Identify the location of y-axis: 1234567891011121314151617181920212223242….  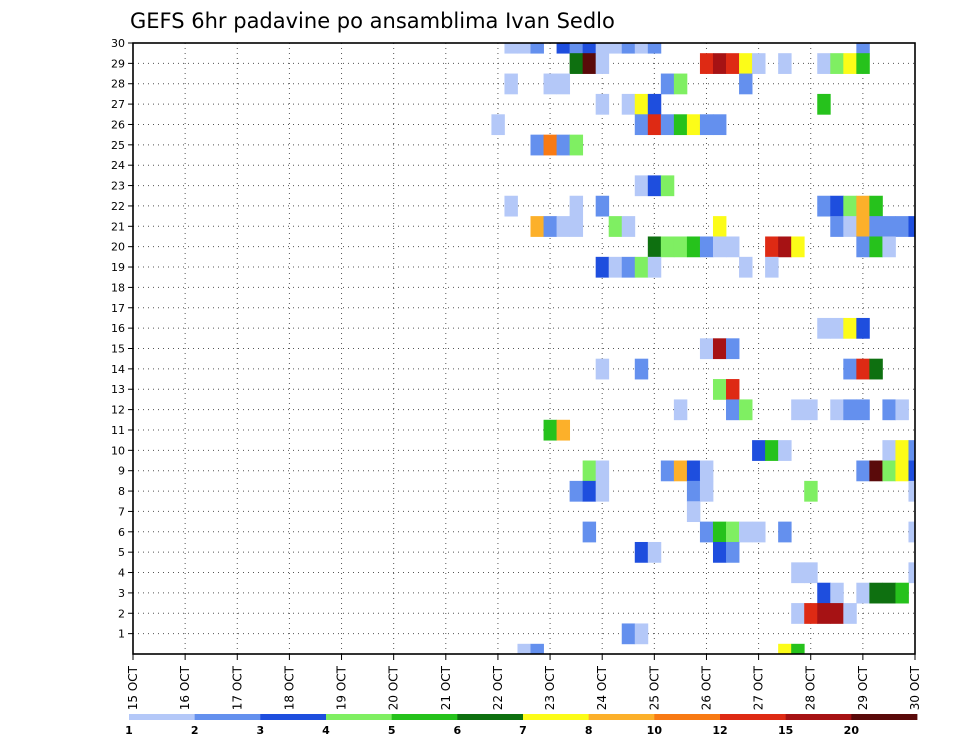
(122, 339).